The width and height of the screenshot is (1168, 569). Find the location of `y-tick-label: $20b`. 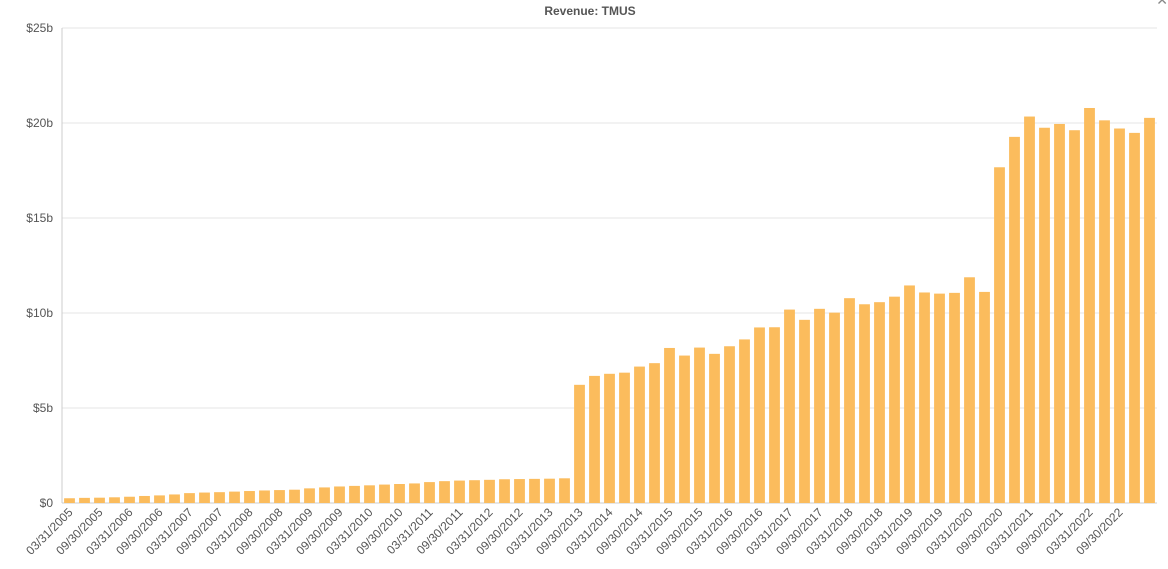

y-tick-label: $20b is located at coordinates (39, 123).